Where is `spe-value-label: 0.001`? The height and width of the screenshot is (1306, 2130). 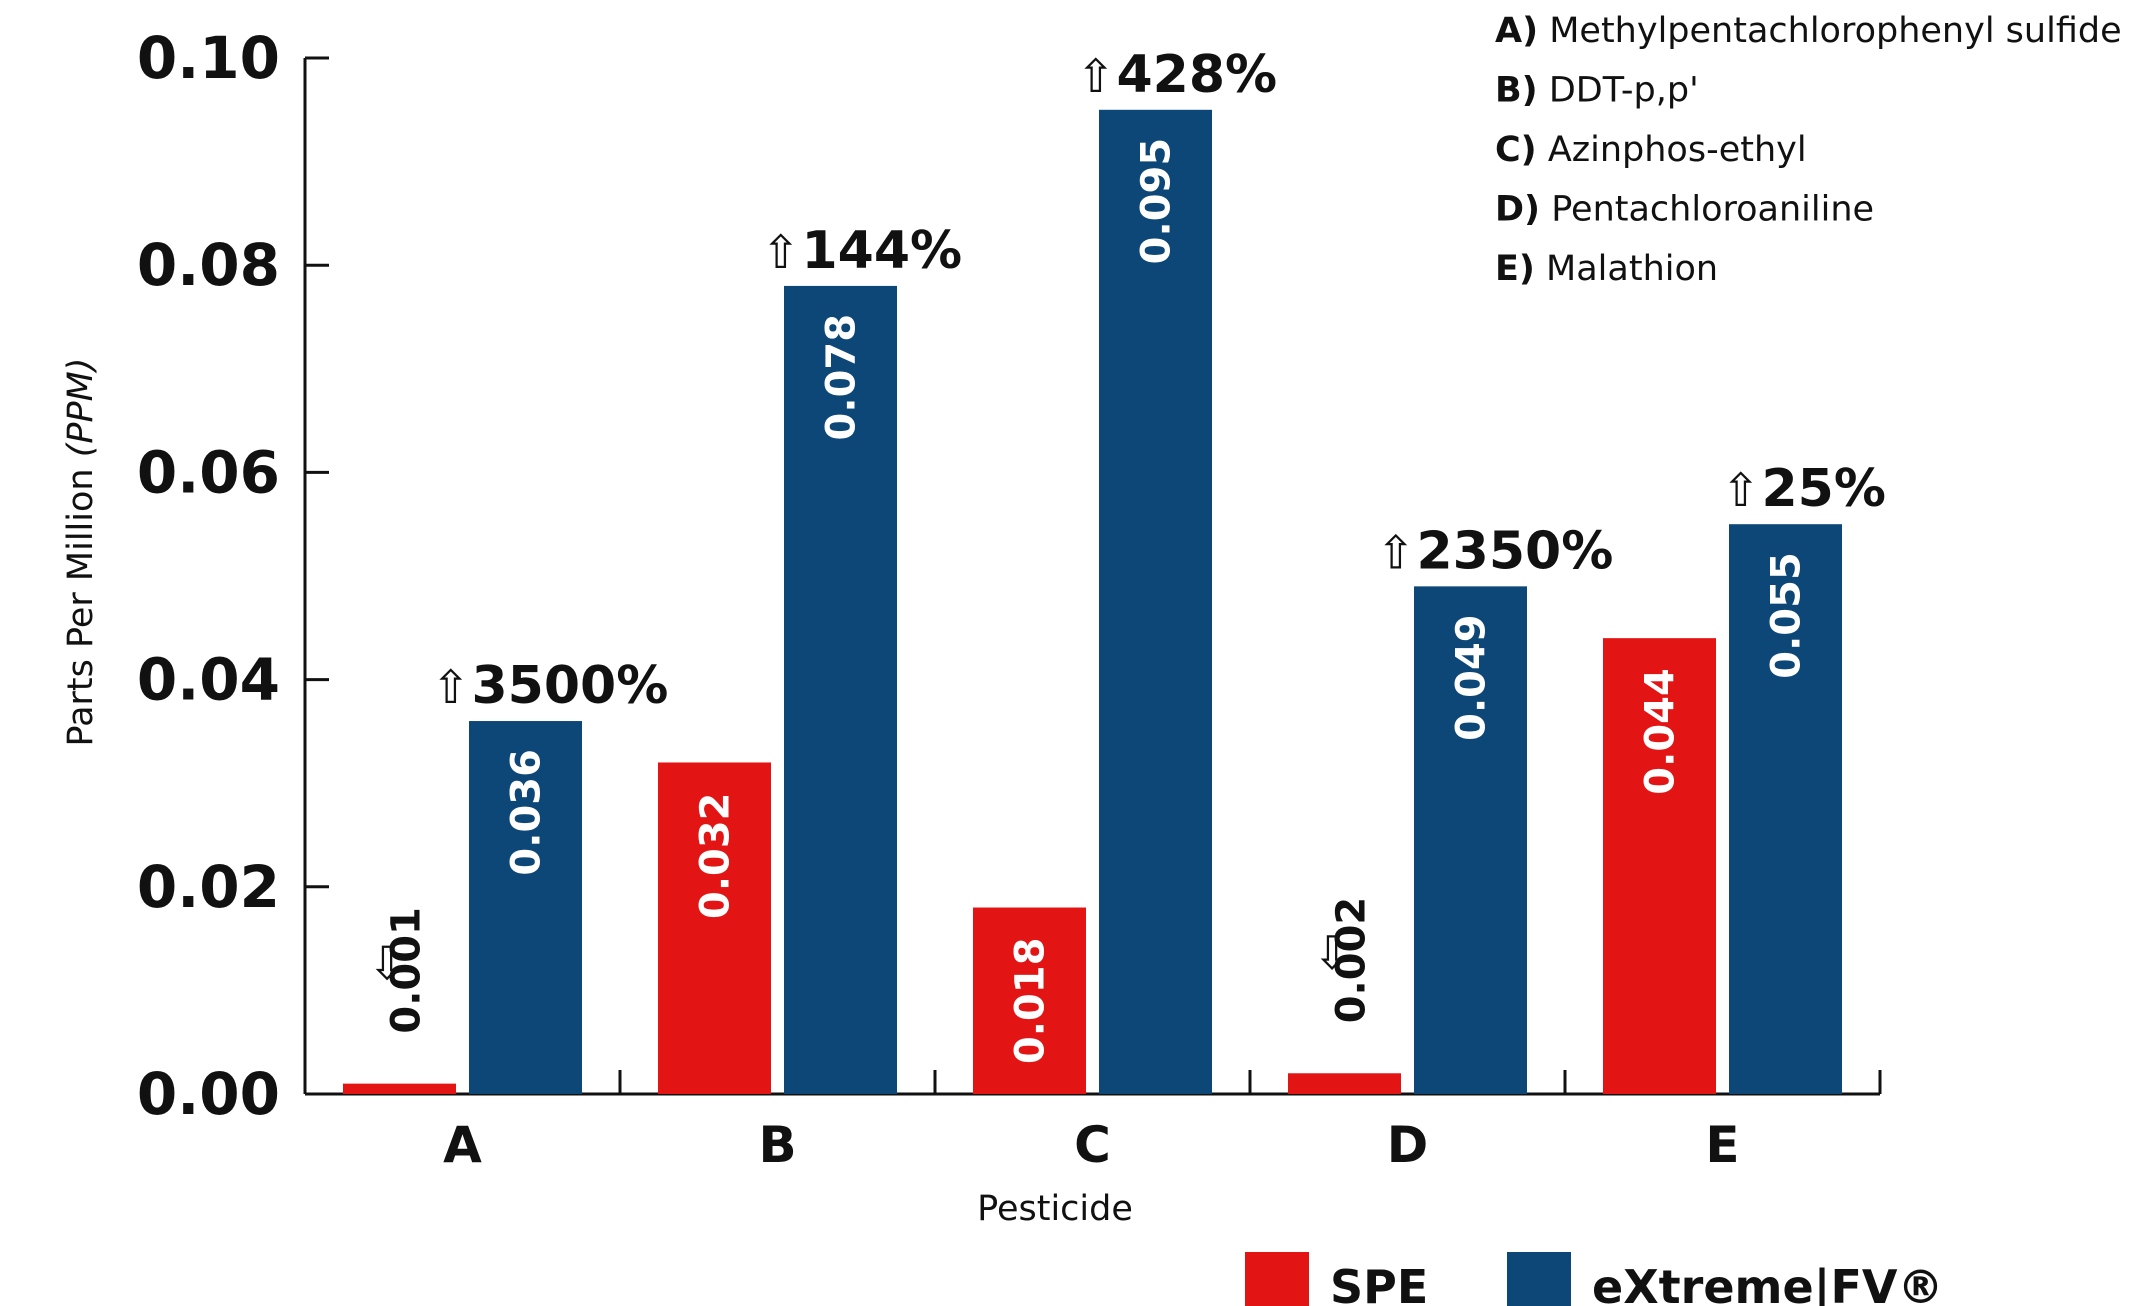 spe-value-label: 0.001 is located at coordinates (407, 970).